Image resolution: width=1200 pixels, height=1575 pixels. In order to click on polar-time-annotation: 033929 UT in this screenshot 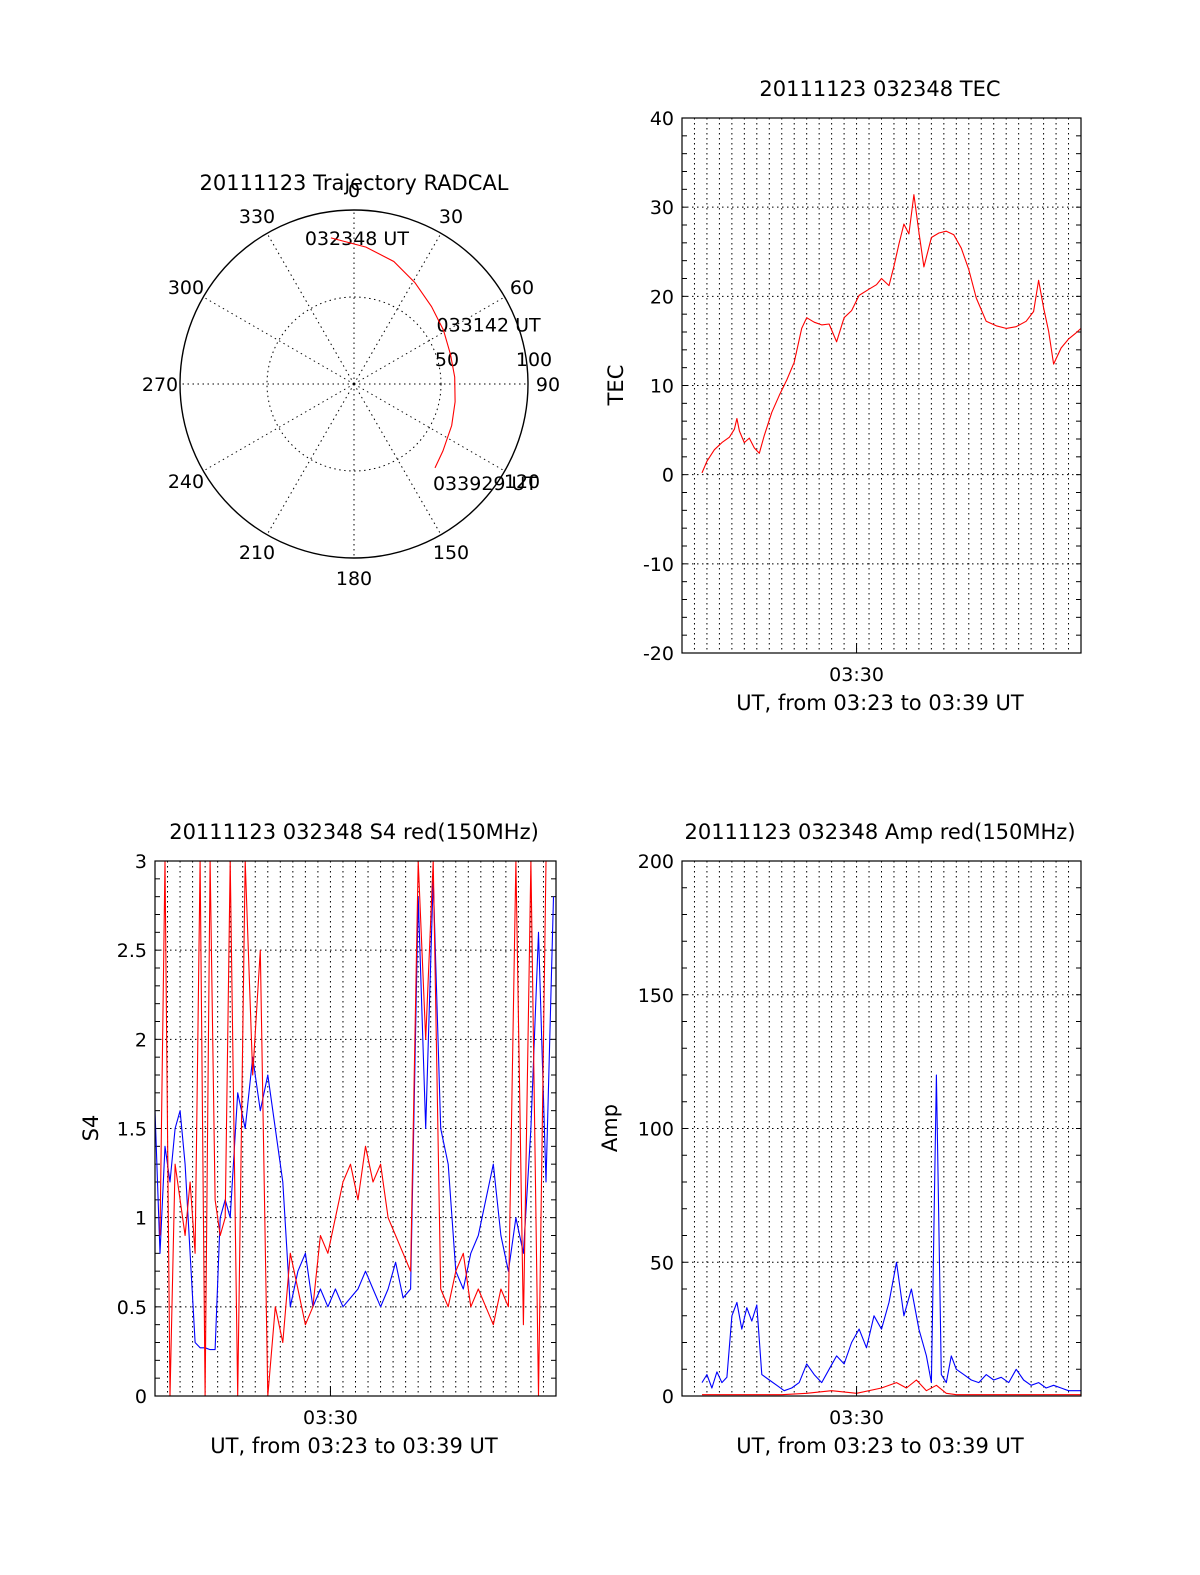, I will do `click(485, 484)`.